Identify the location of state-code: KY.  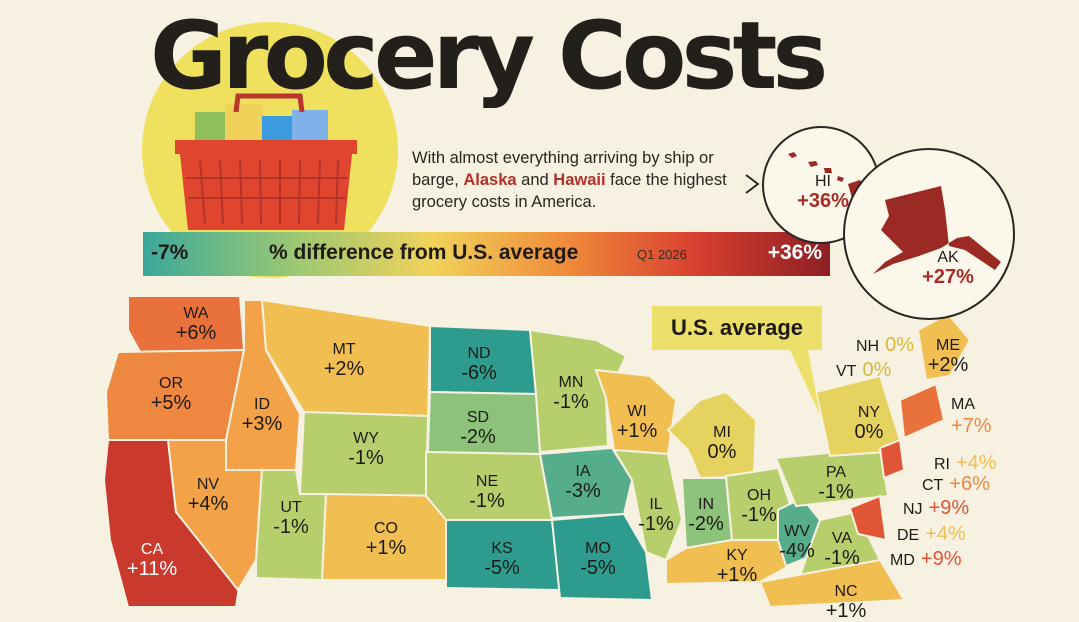
(737, 555).